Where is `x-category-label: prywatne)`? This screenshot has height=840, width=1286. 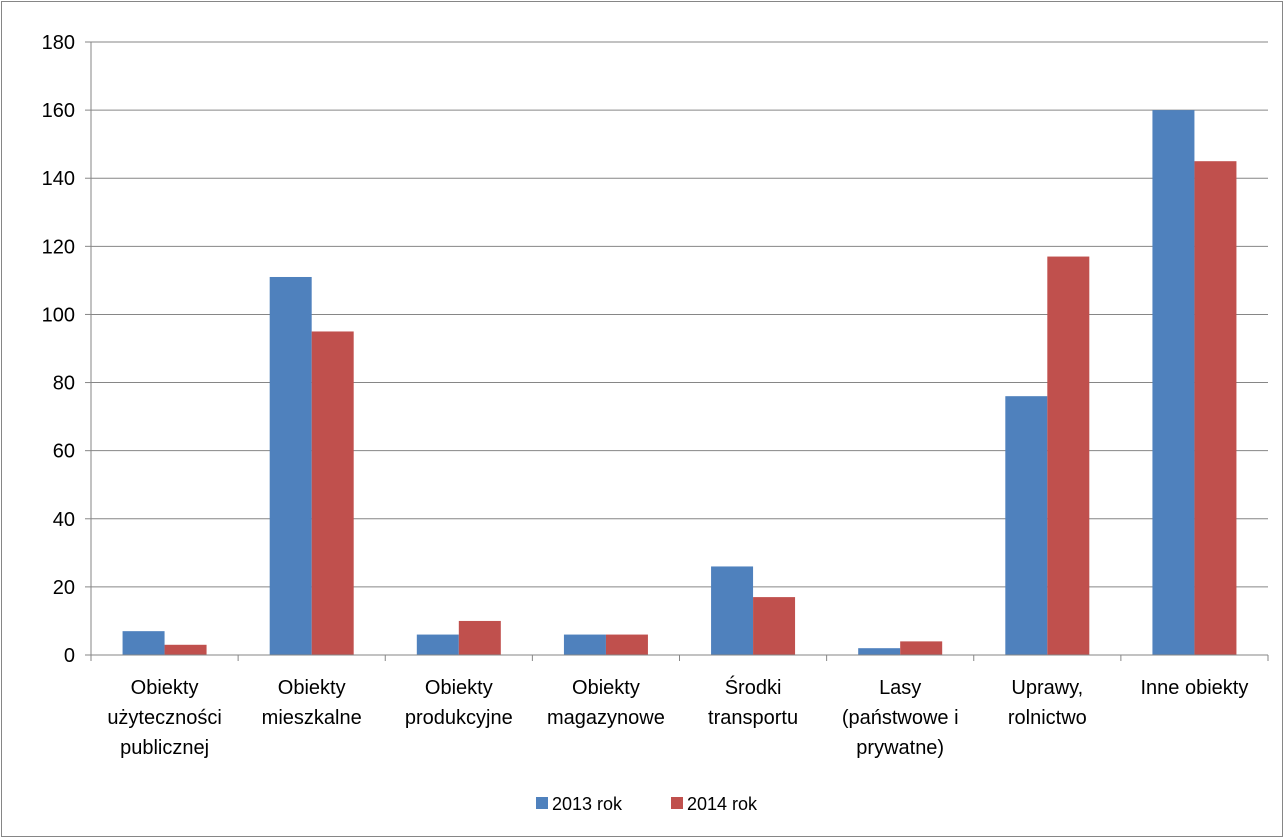
x-category-label: prywatne) is located at coordinates (900, 748).